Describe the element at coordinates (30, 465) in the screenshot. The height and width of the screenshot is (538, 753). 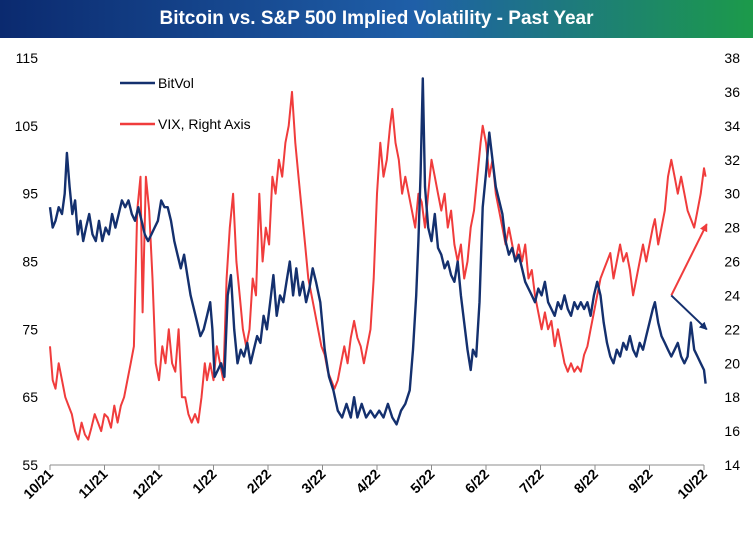
I see `y-left-tick-label: 55` at that location.